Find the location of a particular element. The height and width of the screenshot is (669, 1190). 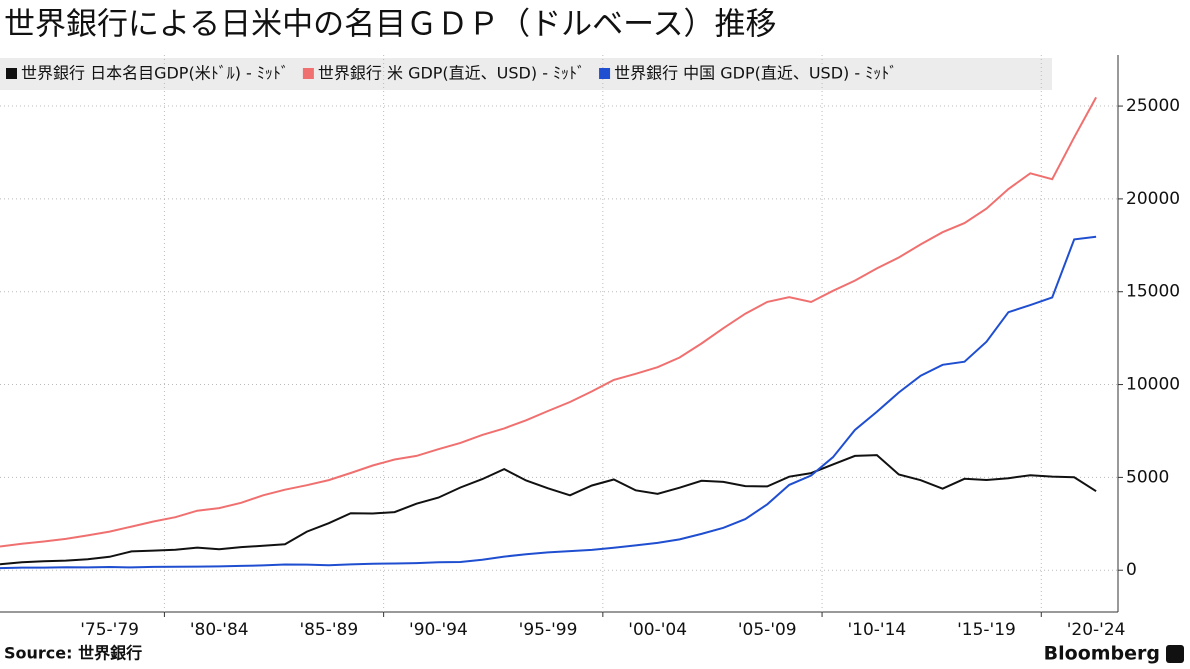

y-tick-label: 25000 is located at coordinates (1153, 106).